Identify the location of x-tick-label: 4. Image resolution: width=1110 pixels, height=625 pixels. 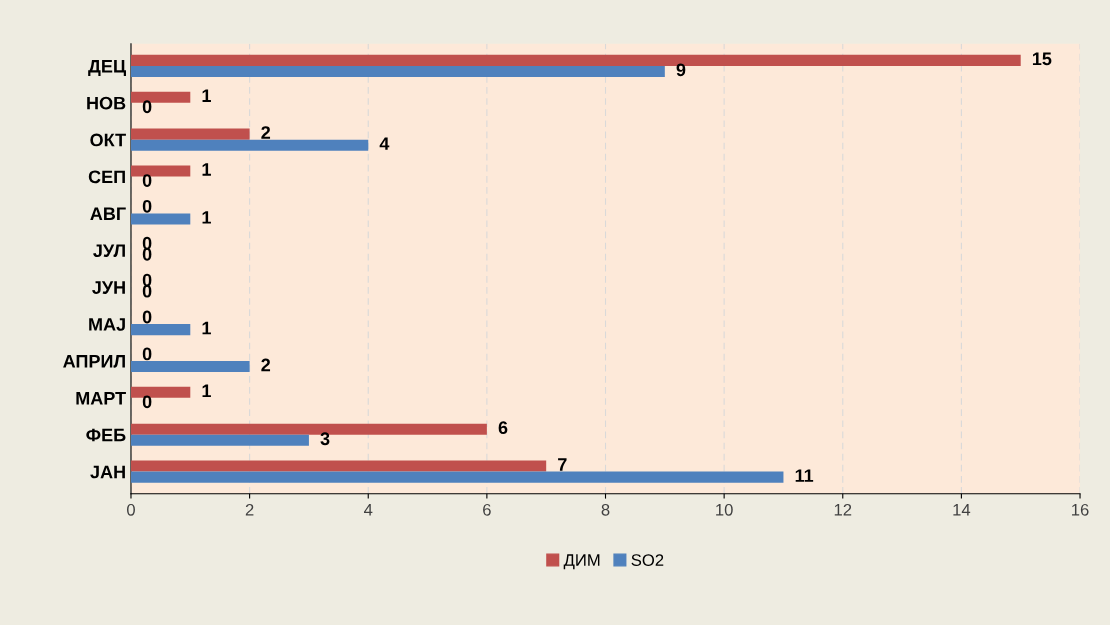
(368, 510).